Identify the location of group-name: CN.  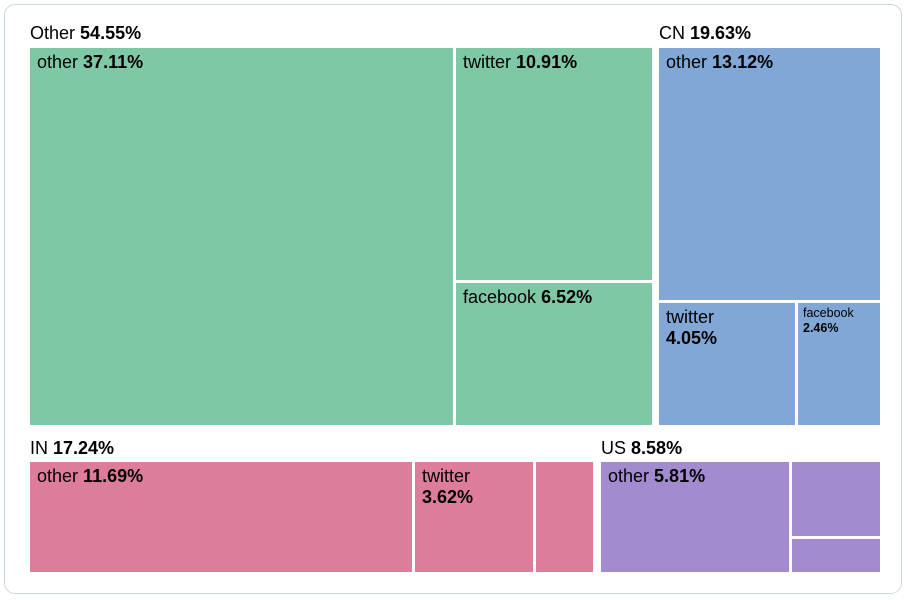
(672, 33).